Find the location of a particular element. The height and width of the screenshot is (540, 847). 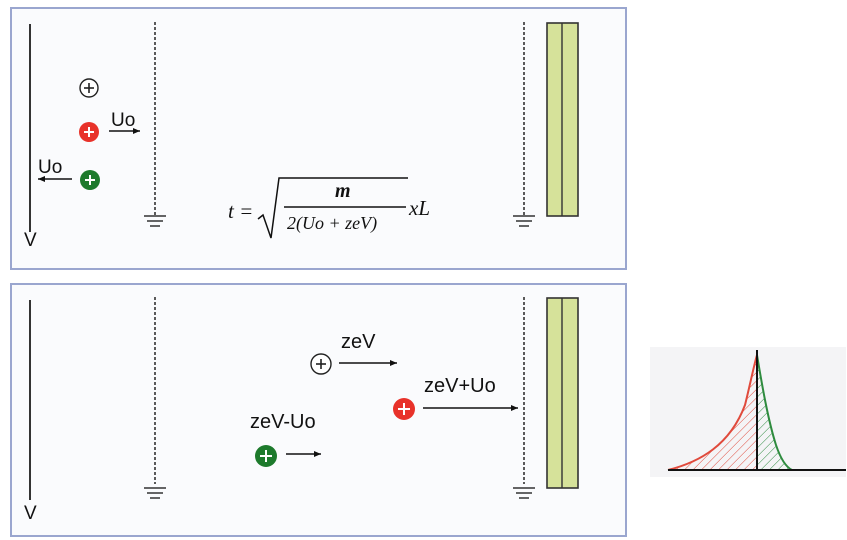

zev-plus-uo-label: zeV+Uo is located at coordinates (460, 386).